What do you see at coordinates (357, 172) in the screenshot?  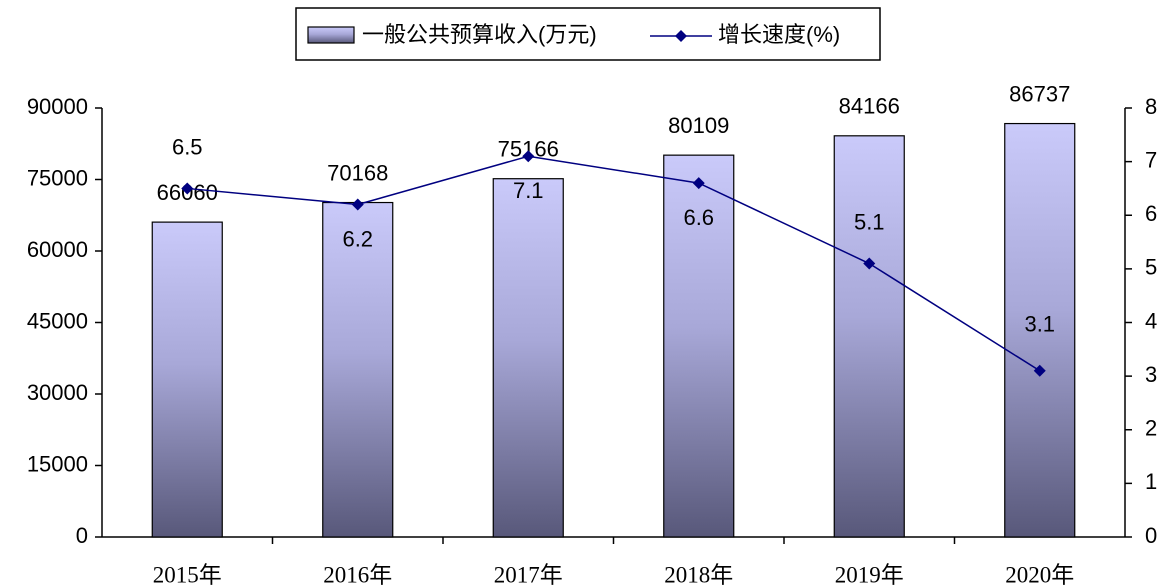 I see `bar-value-label: 70168` at bounding box center [357, 172].